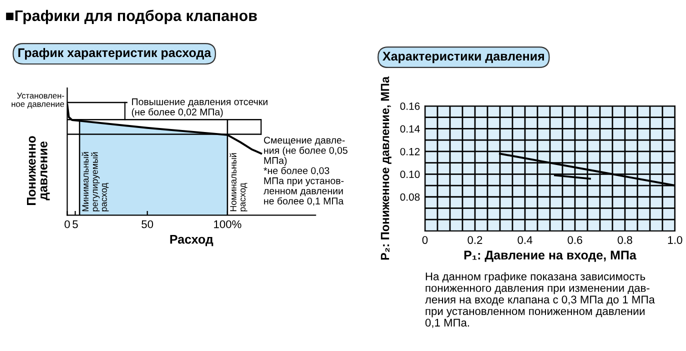 This screenshot has width=686, height=351. What do you see at coordinates (410, 106) in the screenshot?
I see `y-tick-label: 0.16` at bounding box center [410, 106].